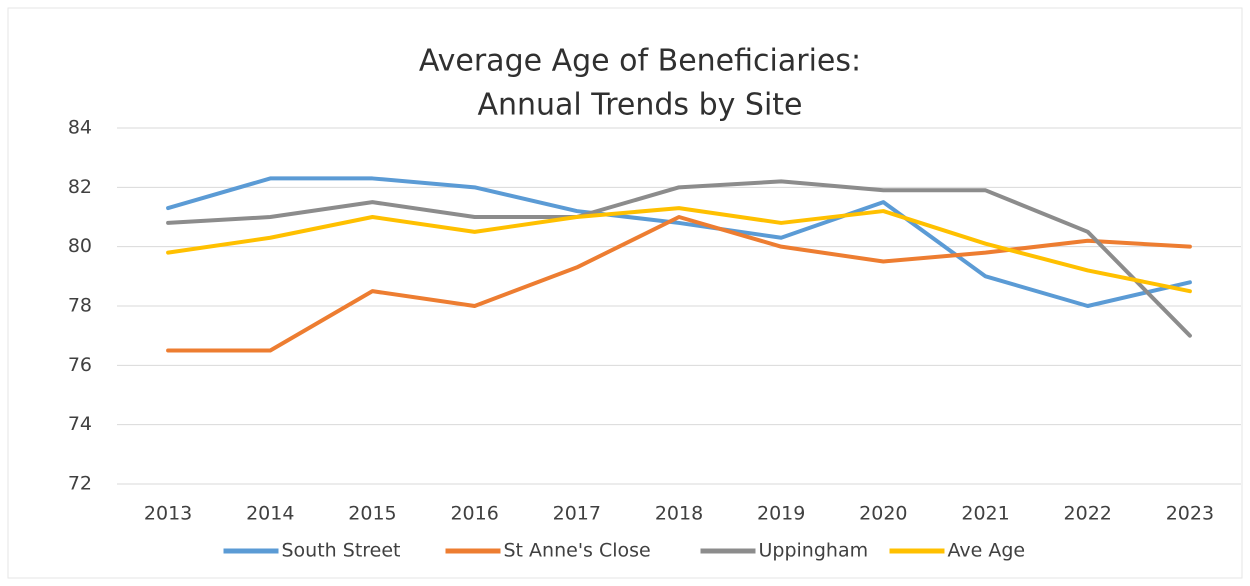 The height and width of the screenshot is (586, 1250). I want to click on y-tick-label: 78, so click(80, 306).